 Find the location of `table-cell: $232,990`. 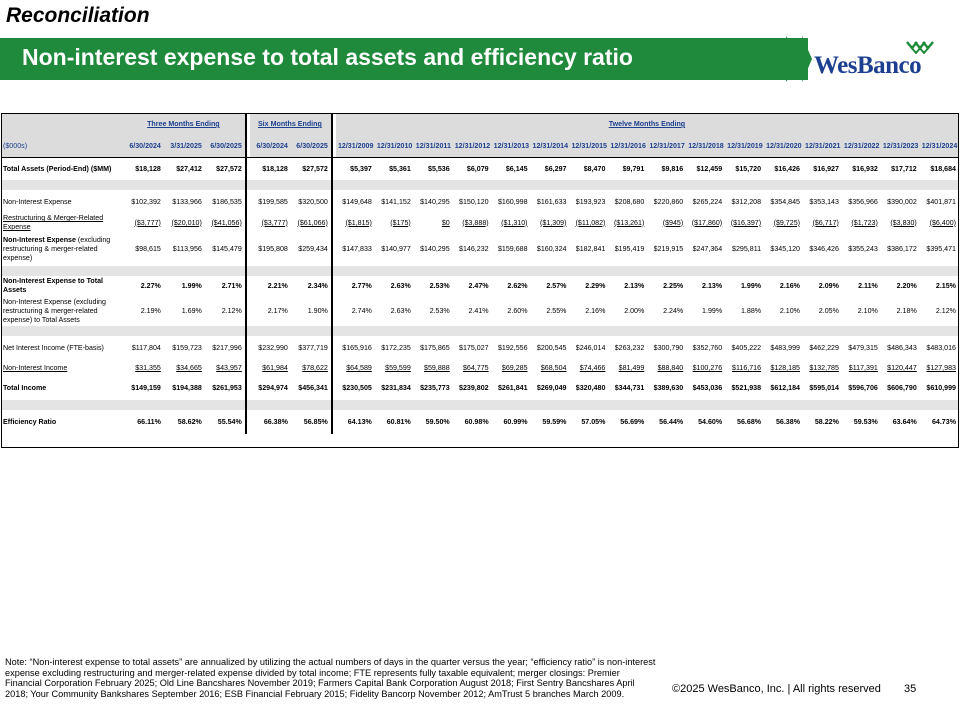

table-cell: $232,990 is located at coordinates (273, 347).